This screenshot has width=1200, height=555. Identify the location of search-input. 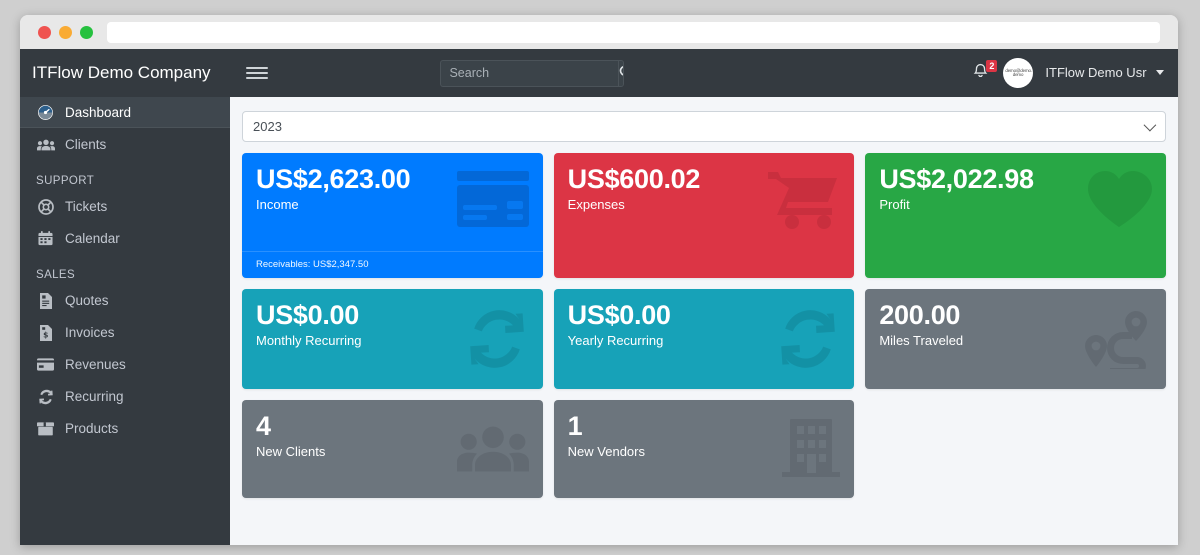
(530, 73).